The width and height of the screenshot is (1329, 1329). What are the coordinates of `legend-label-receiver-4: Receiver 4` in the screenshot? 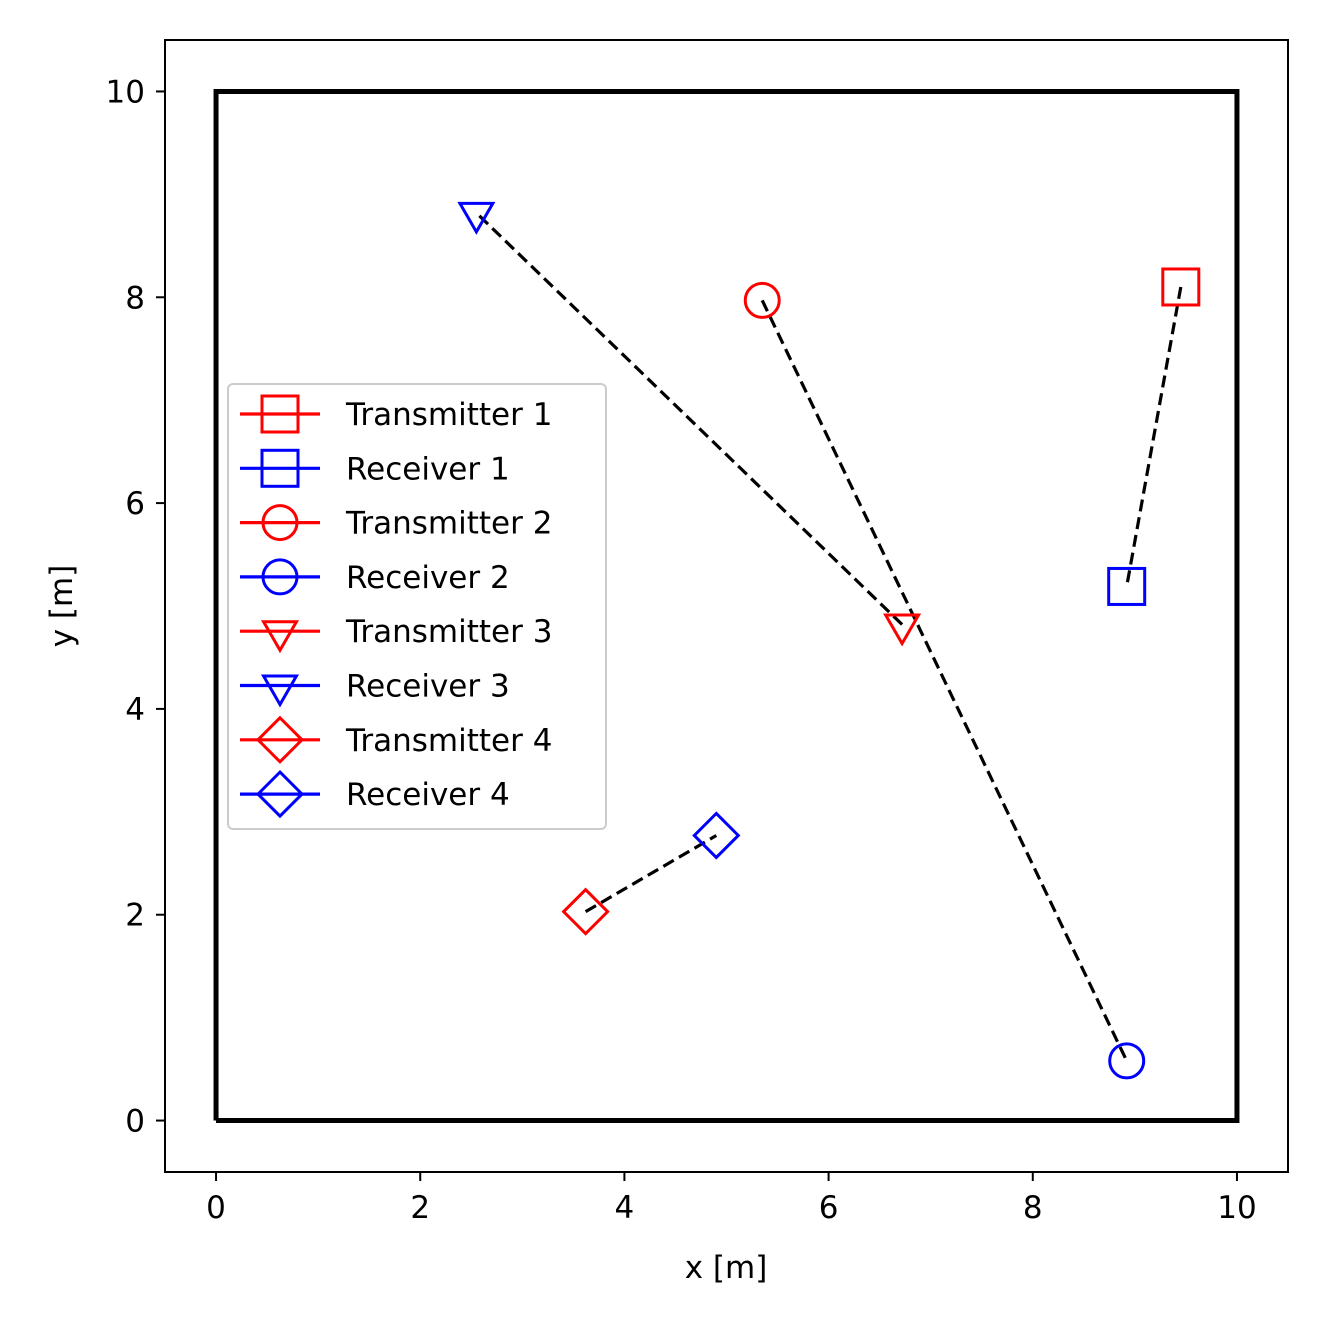 It's located at (428, 795).